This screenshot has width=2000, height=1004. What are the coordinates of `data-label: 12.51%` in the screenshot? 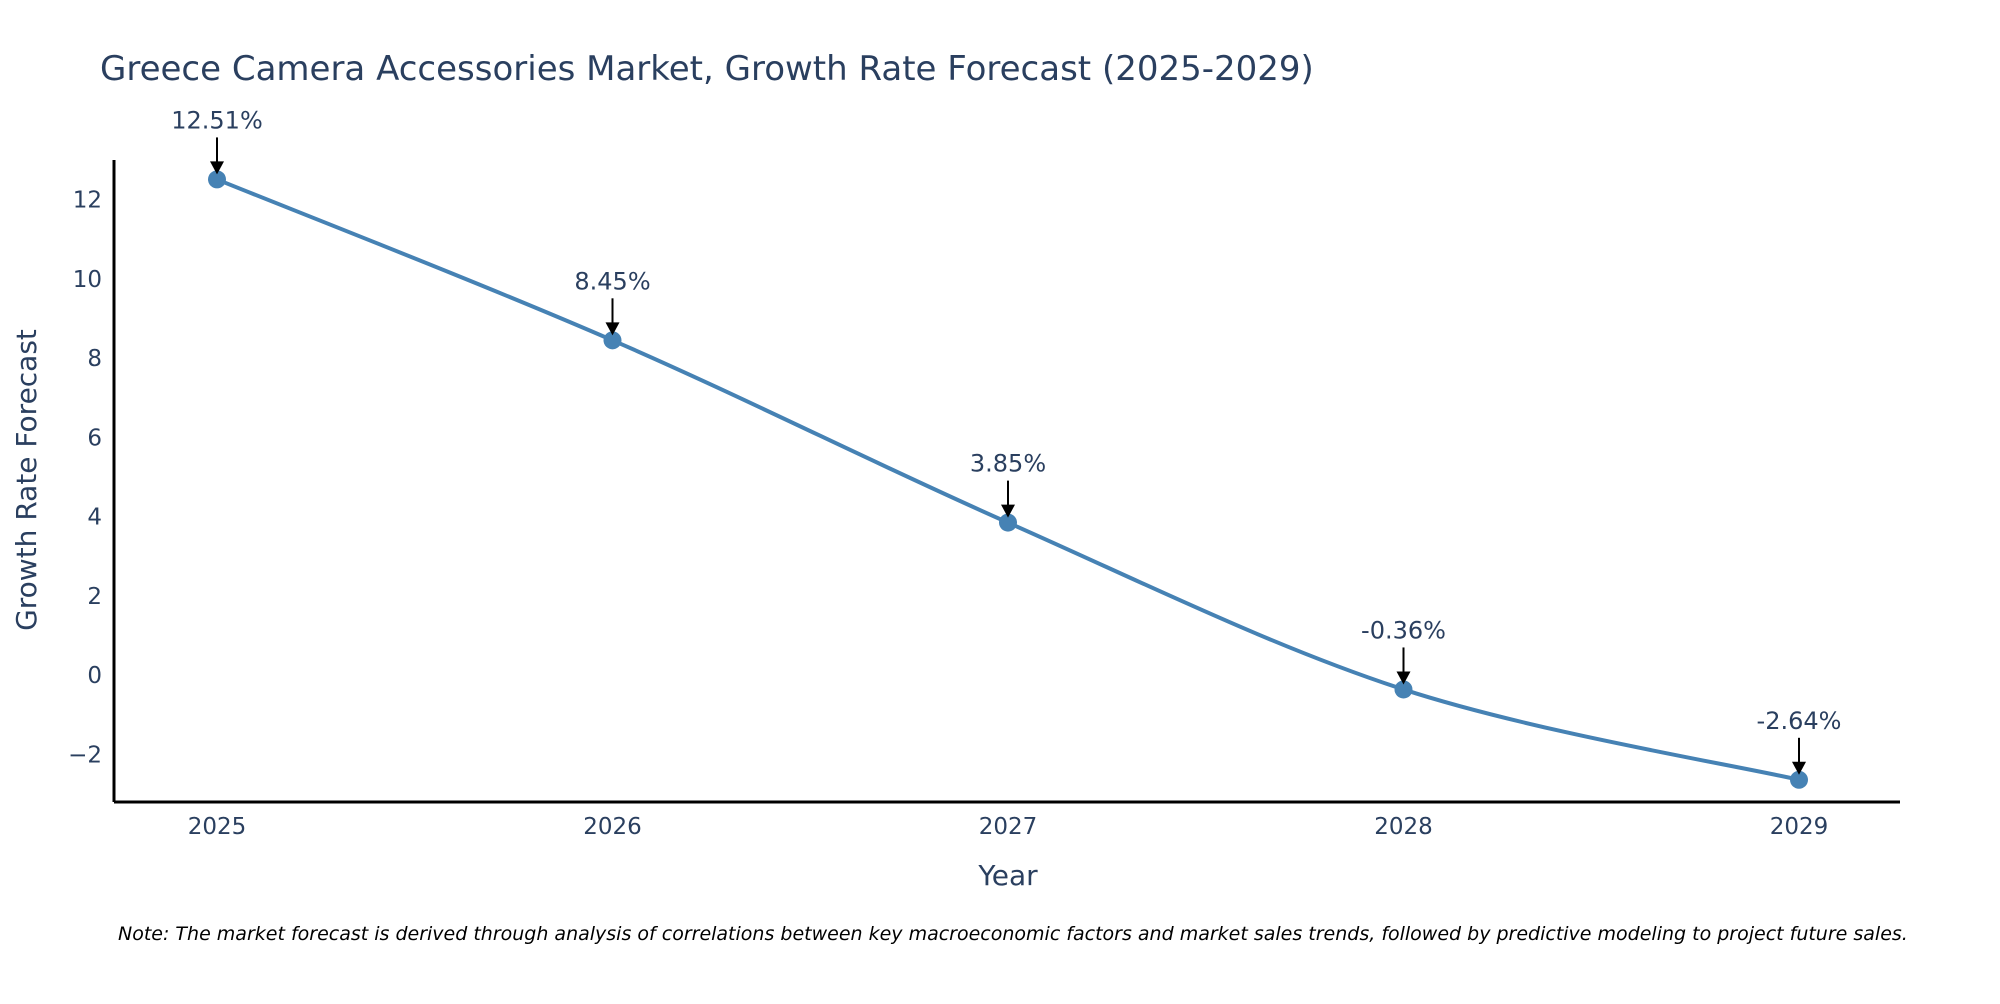 It's located at (217, 120).